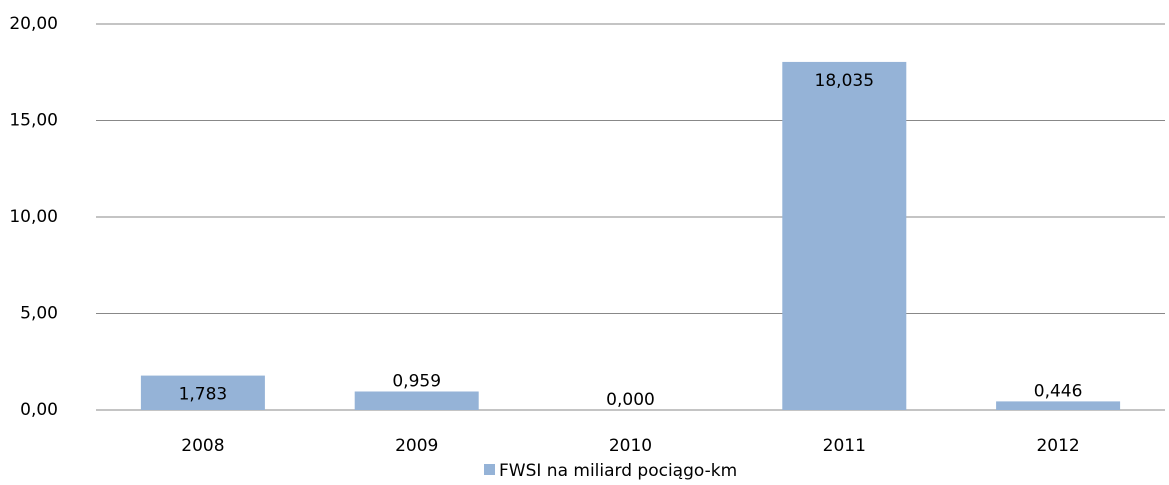 Image resolution: width=1169 pixels, height=485 pixels. Describe the element at coordinates (630, 446) in the screenshot. I see `x-tick-label: 2010` at that location.